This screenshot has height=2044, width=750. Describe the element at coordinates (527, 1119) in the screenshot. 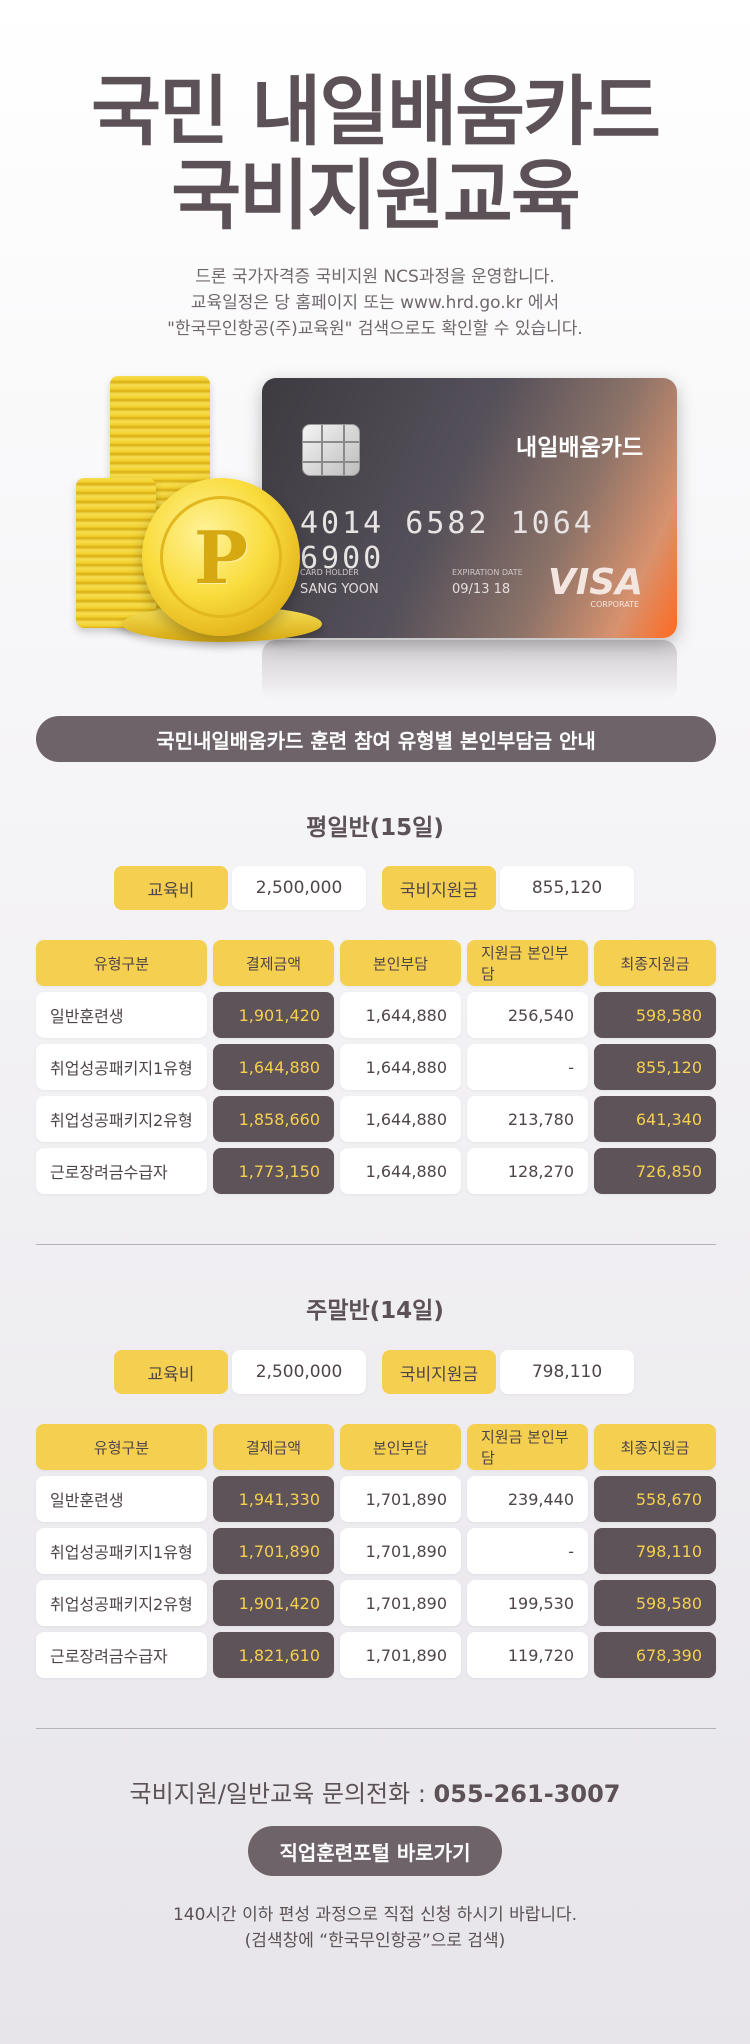

I see `cell-support-self: 213,780` at that location.